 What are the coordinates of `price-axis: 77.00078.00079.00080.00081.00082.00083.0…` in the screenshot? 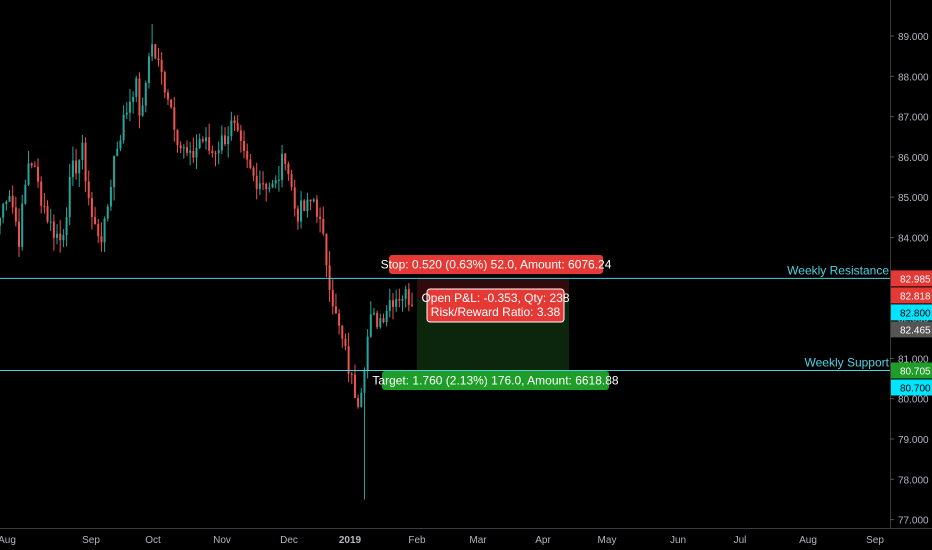 It's located at (911, 279).